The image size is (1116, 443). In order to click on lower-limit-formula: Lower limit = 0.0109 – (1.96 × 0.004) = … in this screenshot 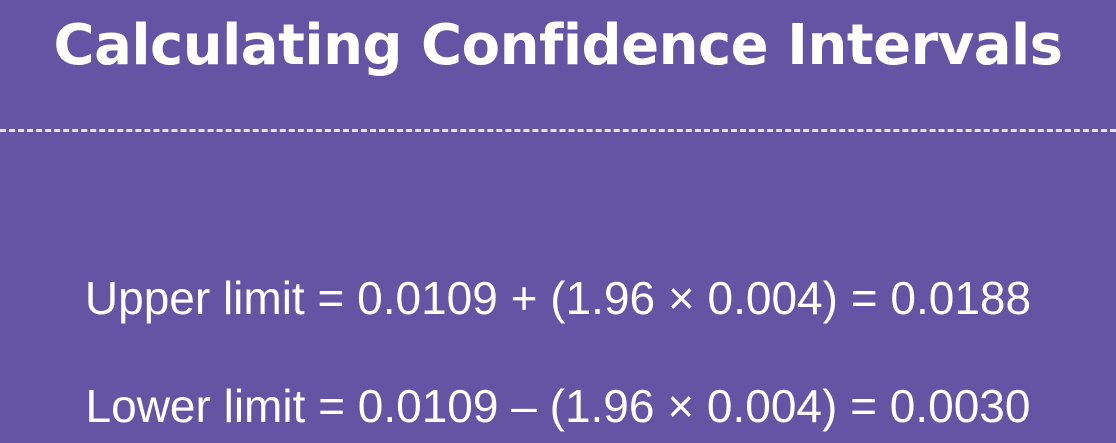, I will do `click(558, 406)`.